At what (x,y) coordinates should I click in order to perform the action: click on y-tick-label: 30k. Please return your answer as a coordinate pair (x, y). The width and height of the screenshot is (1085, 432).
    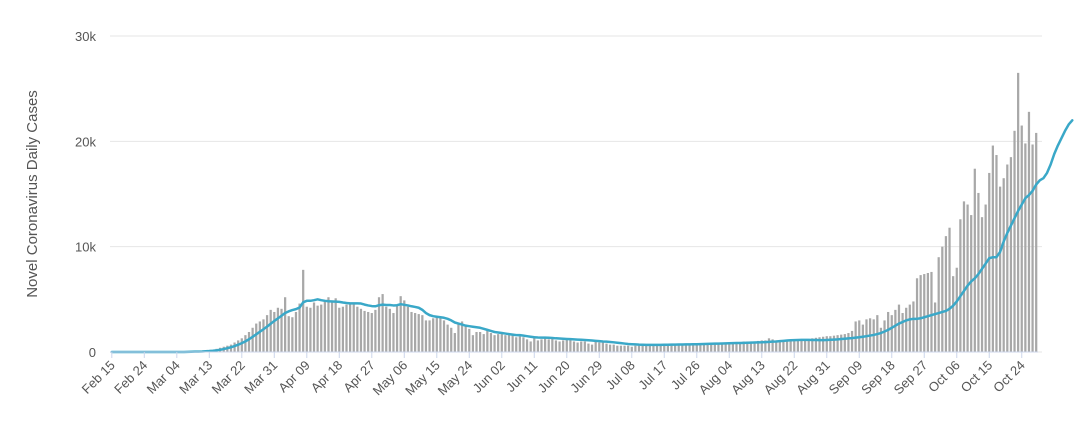
    Looking at the image, I should click on (85, 36).